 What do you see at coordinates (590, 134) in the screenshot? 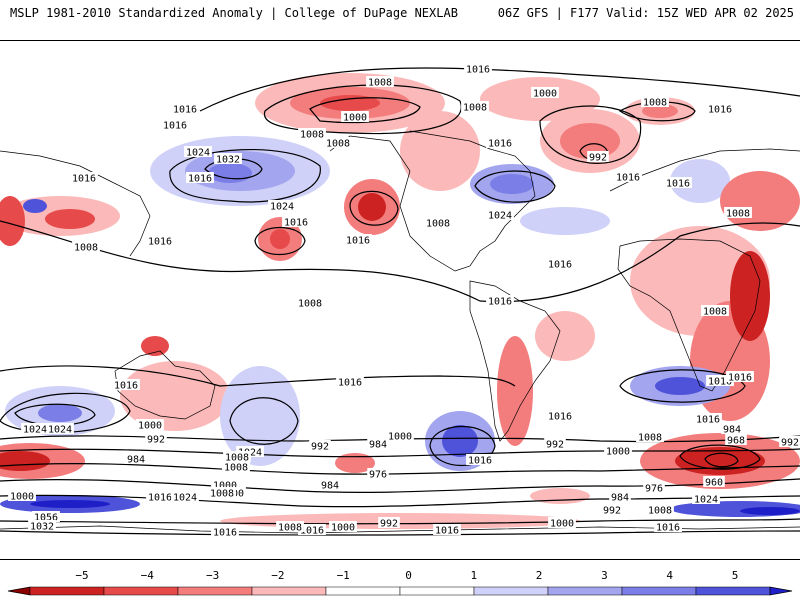
I see `isobar-1008-greenland` at bounding box center [590, 134].